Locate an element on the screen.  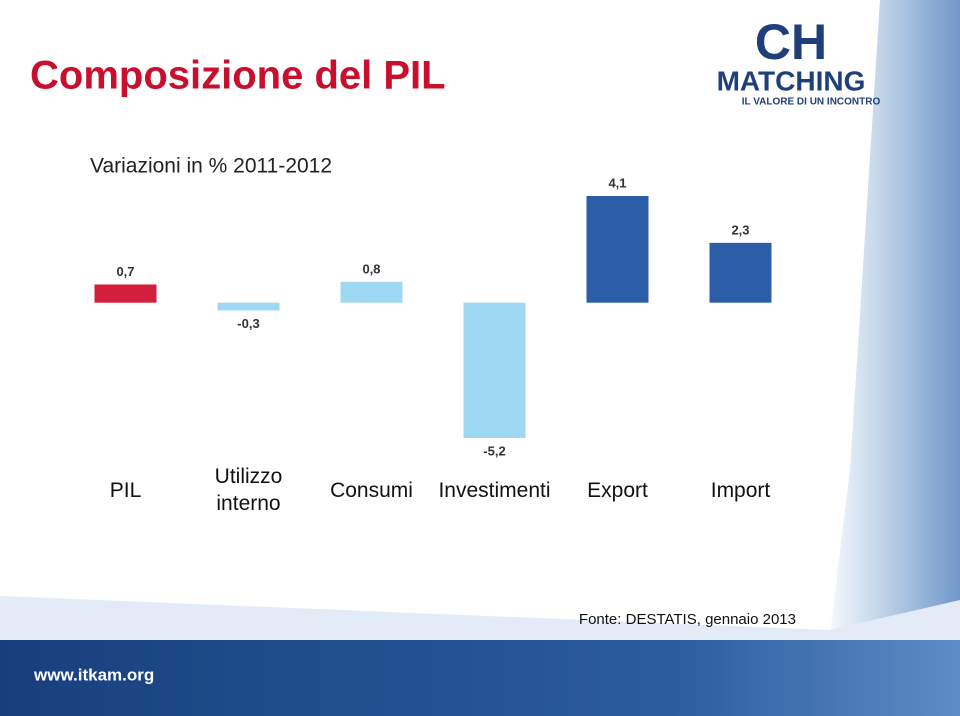
decoration is located at coordinates (890, 358).